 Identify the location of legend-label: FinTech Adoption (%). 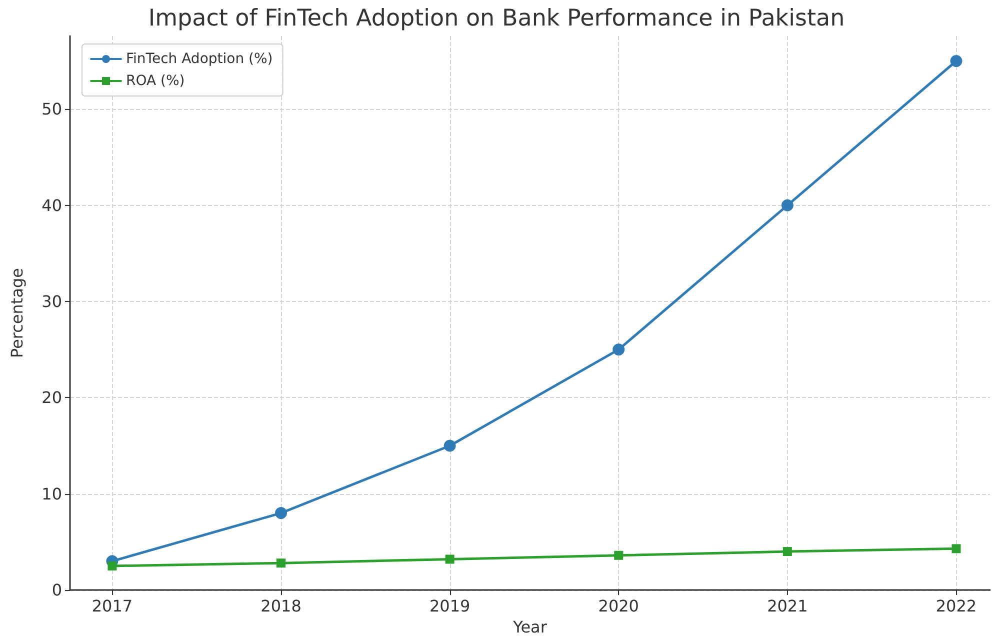
(199, 59).